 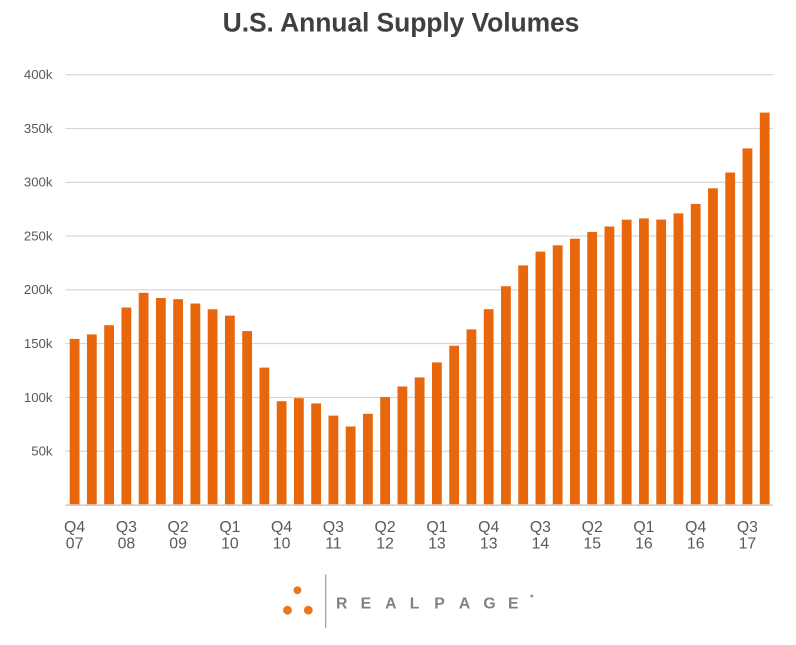 I want to click on svg-text: 07, so click(x=75, y=544).